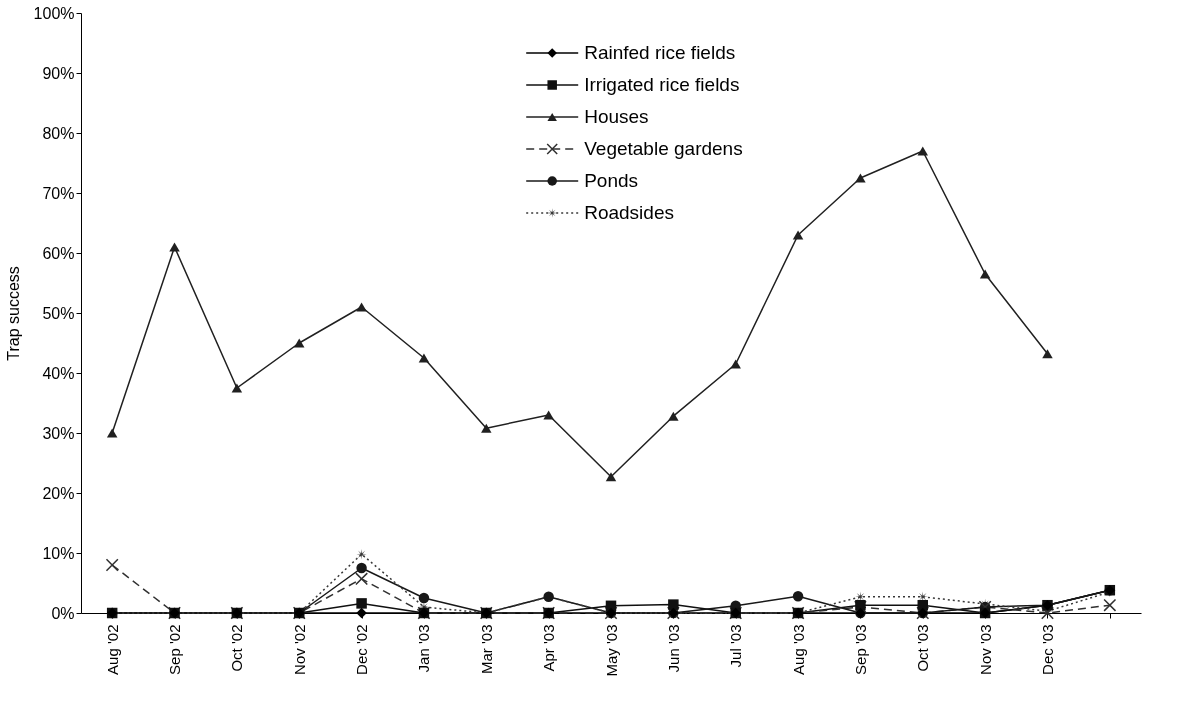 The image size is (1186, 710). I want to click on y-tick-label: 30%, so click(58, 433).